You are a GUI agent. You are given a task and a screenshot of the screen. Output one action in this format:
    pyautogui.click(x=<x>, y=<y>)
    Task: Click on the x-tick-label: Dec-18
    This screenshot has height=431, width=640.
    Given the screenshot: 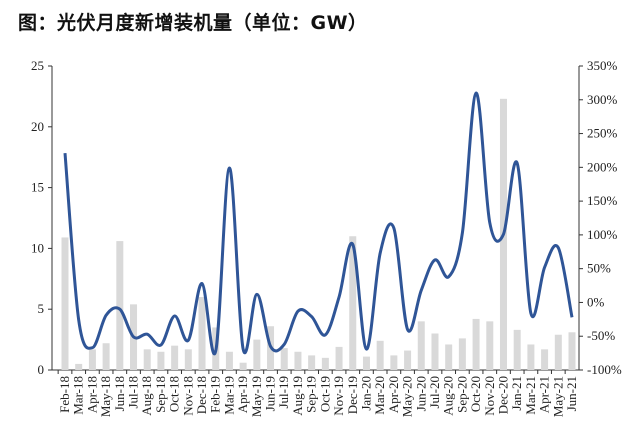 What is the action you would take?
    pyautogui.click(x=201, y=395)
    